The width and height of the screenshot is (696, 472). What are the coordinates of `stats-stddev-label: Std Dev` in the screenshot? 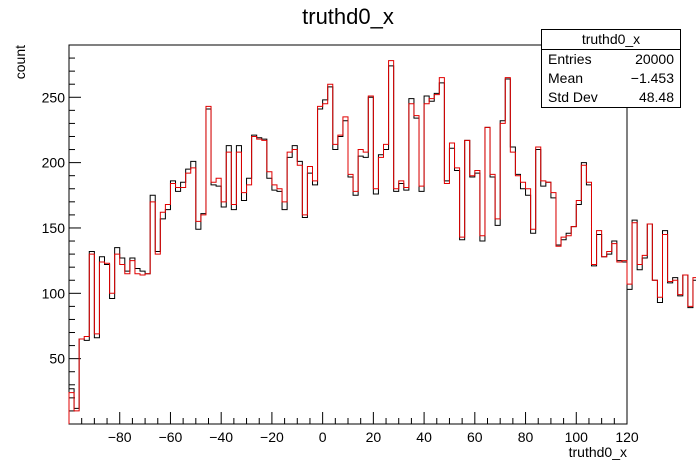 It's located at (573, 97).